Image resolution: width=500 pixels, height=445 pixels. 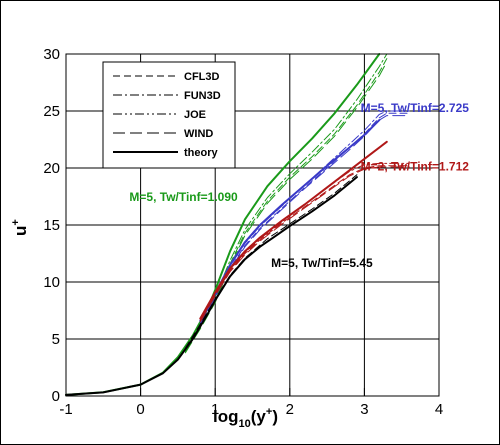 What do you see at coordinates (51, 225) in the screenshot?
I see `y-tick-label: 15` at bounding box center [51, 225].